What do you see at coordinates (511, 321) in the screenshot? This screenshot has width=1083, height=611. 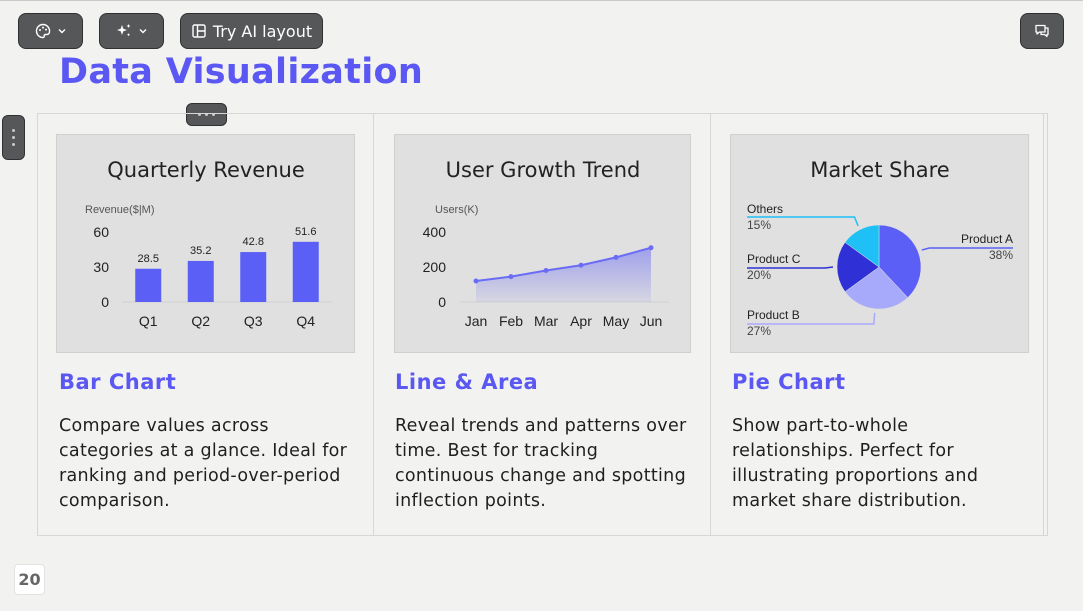 I see `x-tick-label: Feb` at bounding box center [511, 321].